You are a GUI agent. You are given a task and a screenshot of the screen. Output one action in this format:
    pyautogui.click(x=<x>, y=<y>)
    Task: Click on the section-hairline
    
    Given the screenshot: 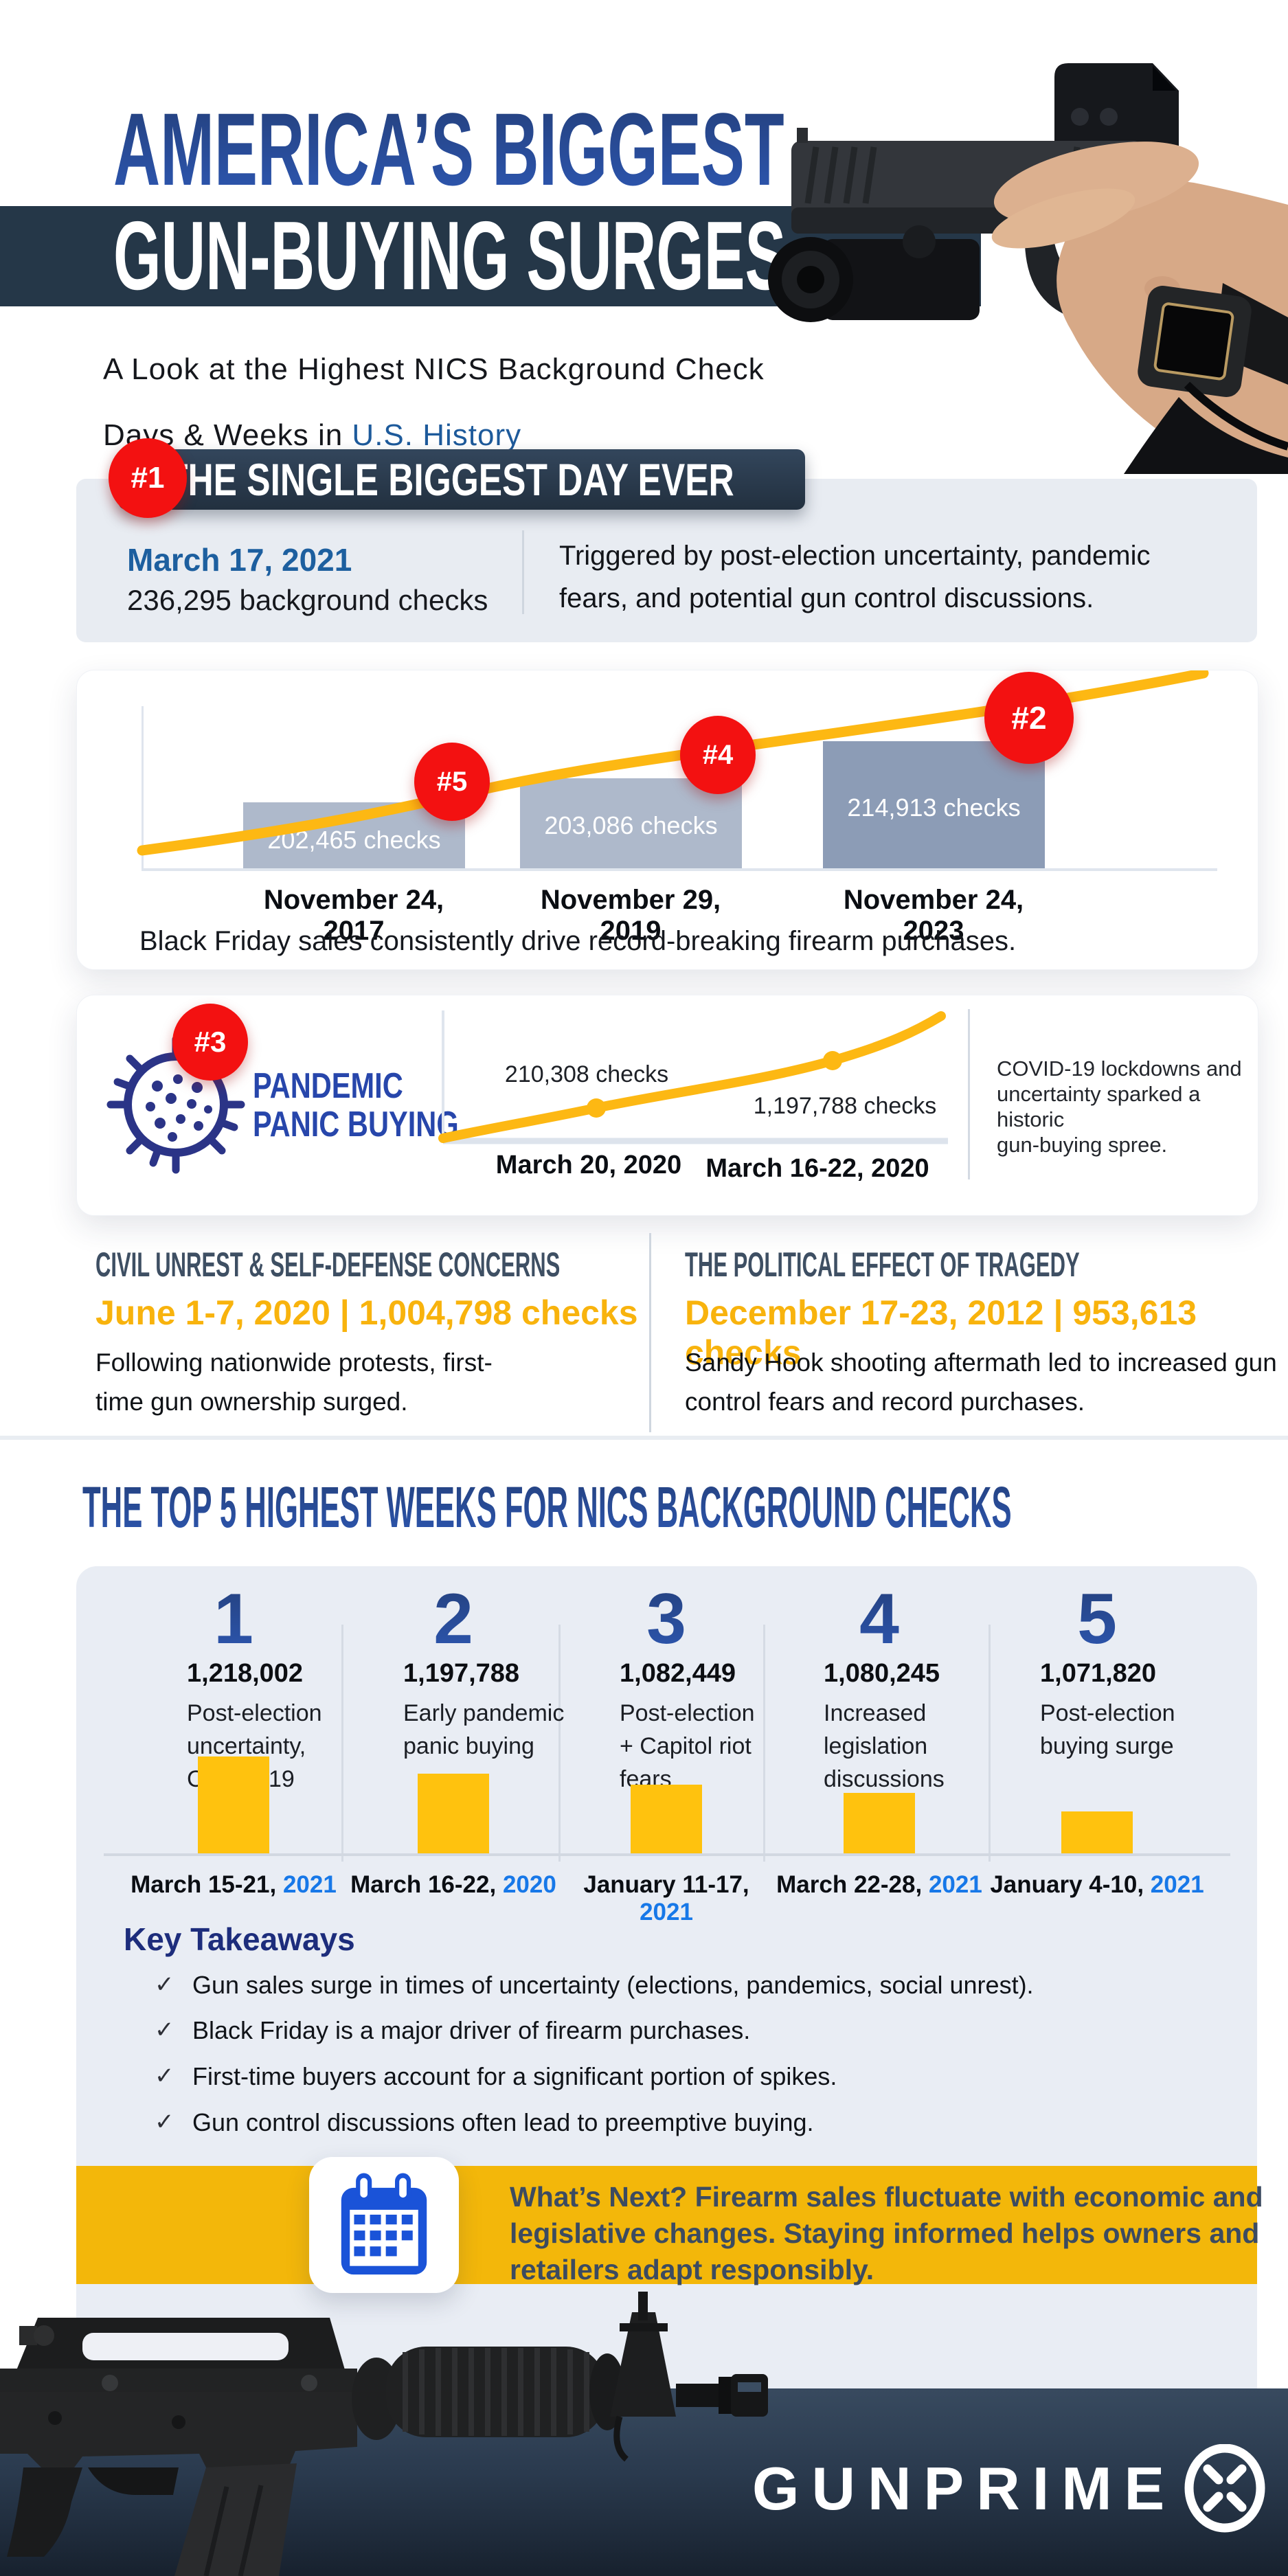 What is the action you would take?
    pyautogui.click(x=644, y=1438)
    